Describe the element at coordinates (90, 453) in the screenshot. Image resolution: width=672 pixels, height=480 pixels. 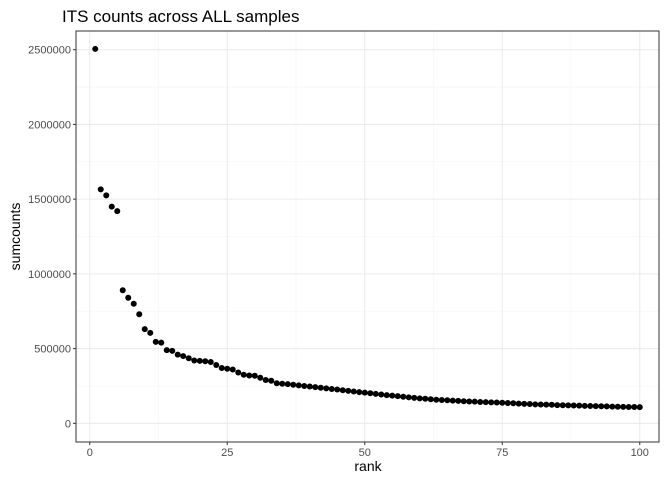
I see `x-tick-label: 0` at that location.